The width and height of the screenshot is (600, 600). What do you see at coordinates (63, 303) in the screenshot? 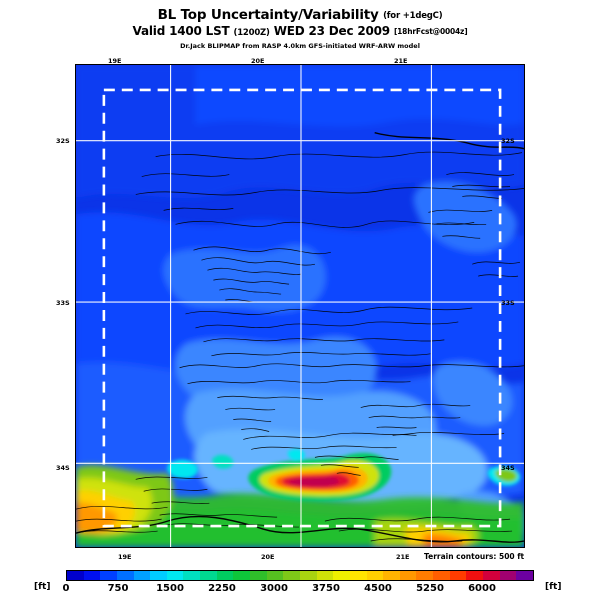
I see `lat-tick-label-left-1: 33S` at bounding box center [63, 303].